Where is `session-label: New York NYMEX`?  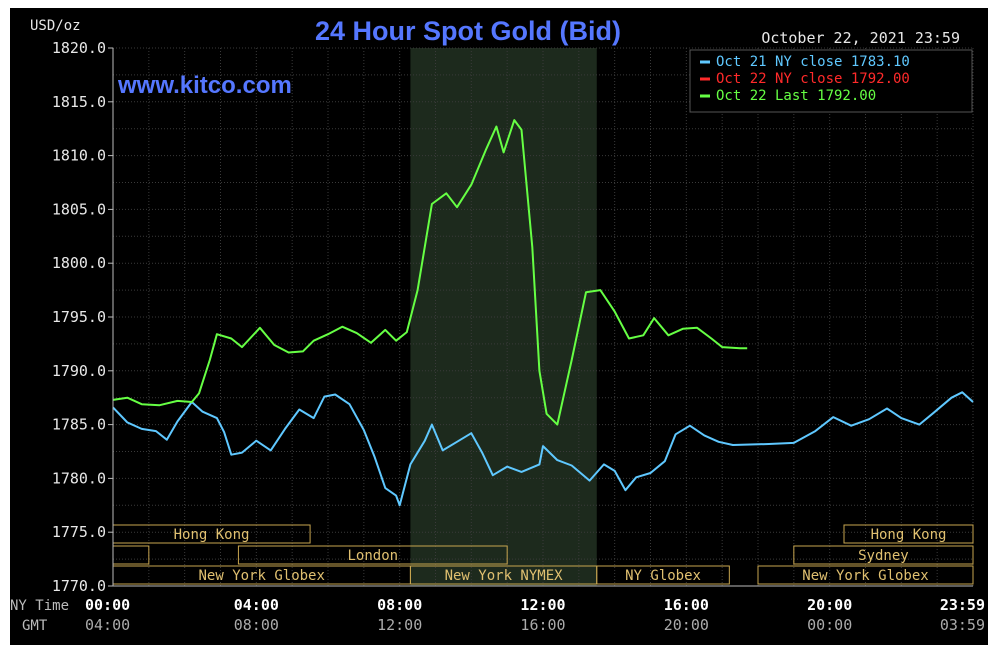 session-label: New York NYMEX is located at coordinates (504, 576).